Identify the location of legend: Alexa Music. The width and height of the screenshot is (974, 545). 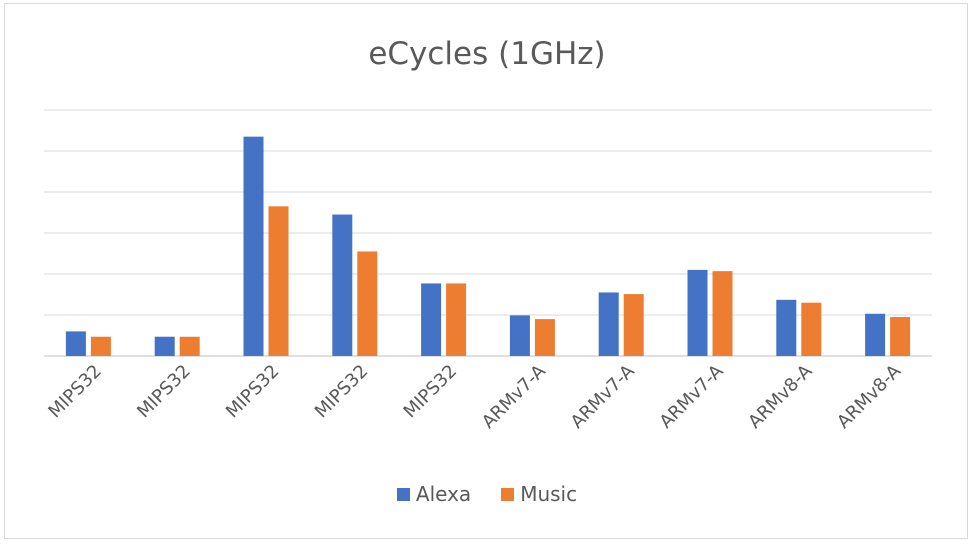
(487, 494).